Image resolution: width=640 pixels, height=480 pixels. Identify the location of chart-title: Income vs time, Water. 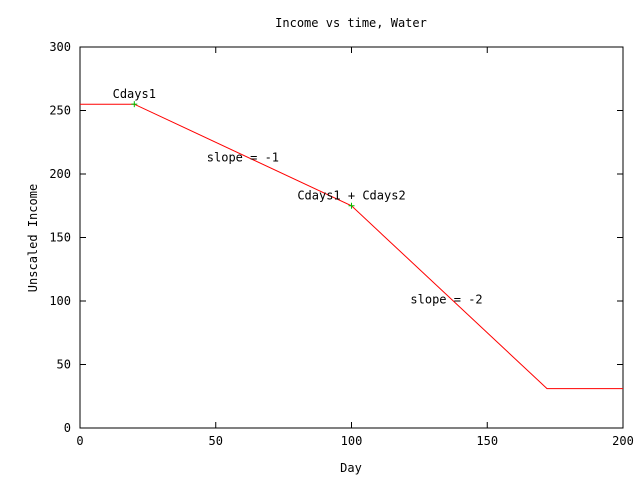
(351, 23).